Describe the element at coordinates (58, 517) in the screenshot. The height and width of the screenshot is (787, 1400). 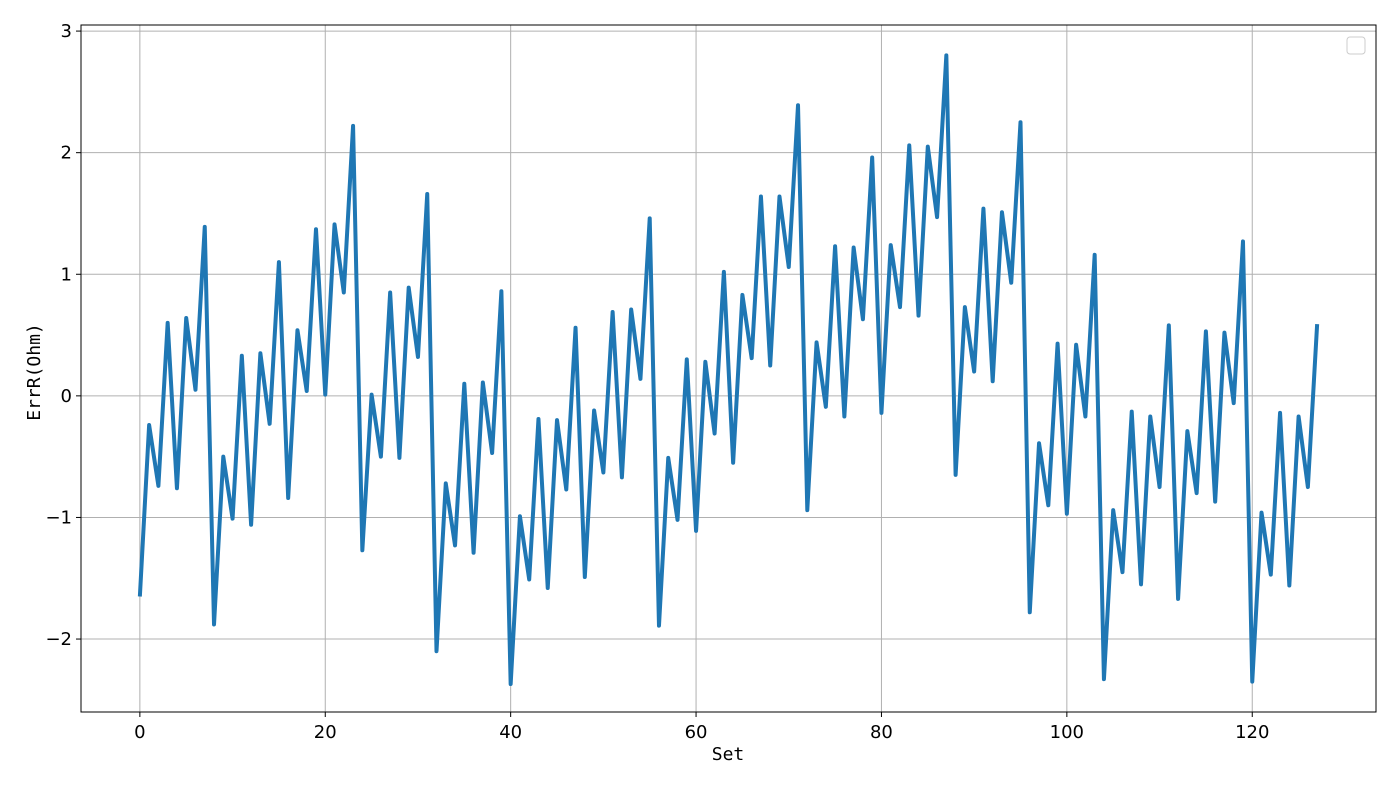
I see `y-tick-label: −1` at that location.